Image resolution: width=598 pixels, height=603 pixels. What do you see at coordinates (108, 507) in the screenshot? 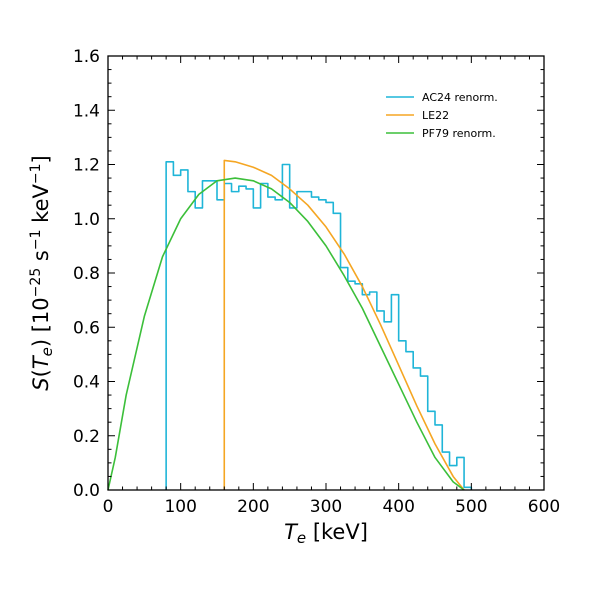
I see `x-tick-label: 0` at bounding box center [108, 507].